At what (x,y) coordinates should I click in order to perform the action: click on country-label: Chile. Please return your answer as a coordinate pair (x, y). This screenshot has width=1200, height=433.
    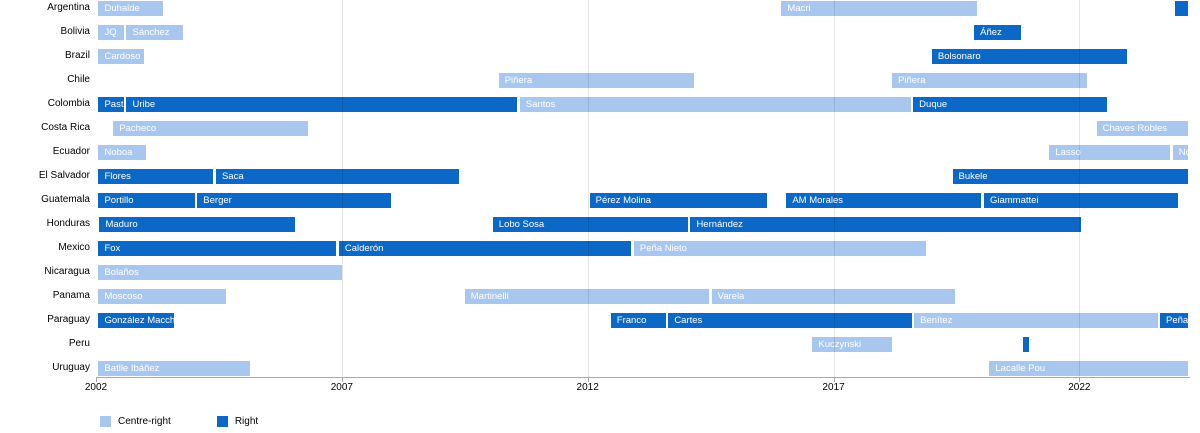
    Looking at the image, I should click on (78, 79).